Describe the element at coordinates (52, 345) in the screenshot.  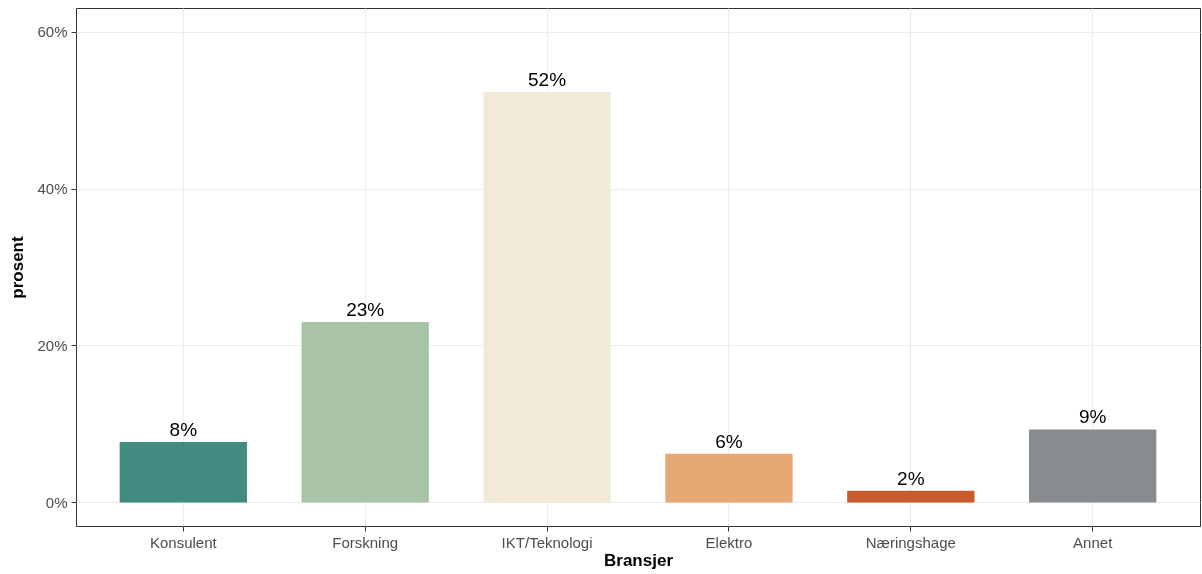
I see `y-tick-label: 20%` at that location.